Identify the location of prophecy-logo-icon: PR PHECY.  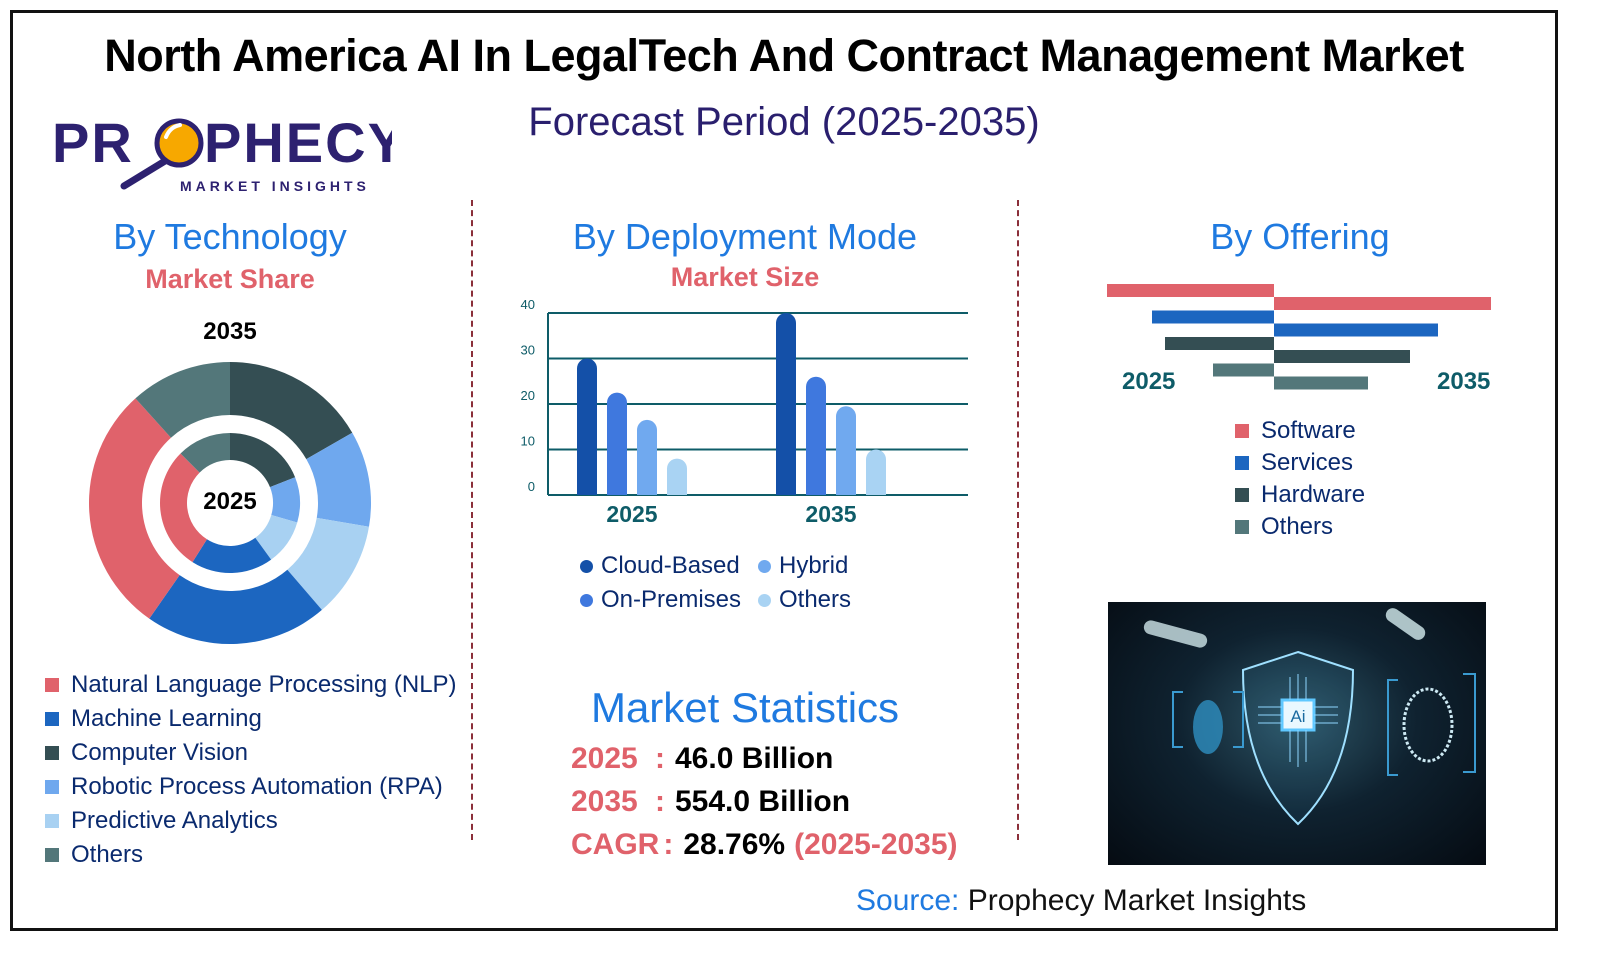
(228, 150).